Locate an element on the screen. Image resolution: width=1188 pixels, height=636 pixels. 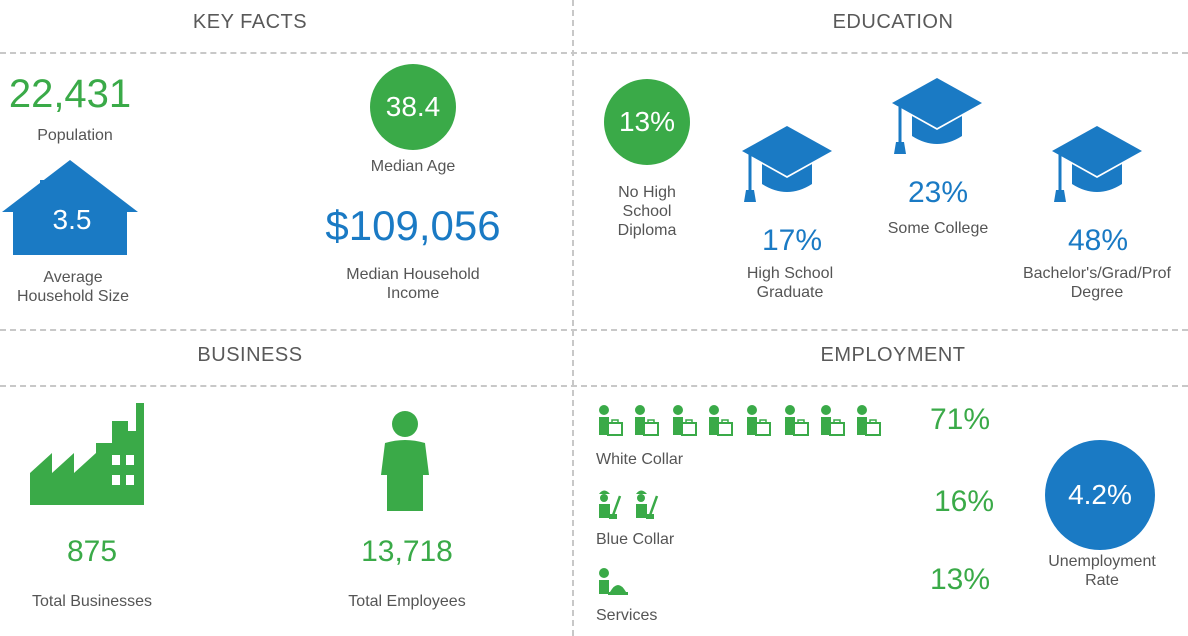
household-income-value: $109,056 is located at coordinates (413, 225).